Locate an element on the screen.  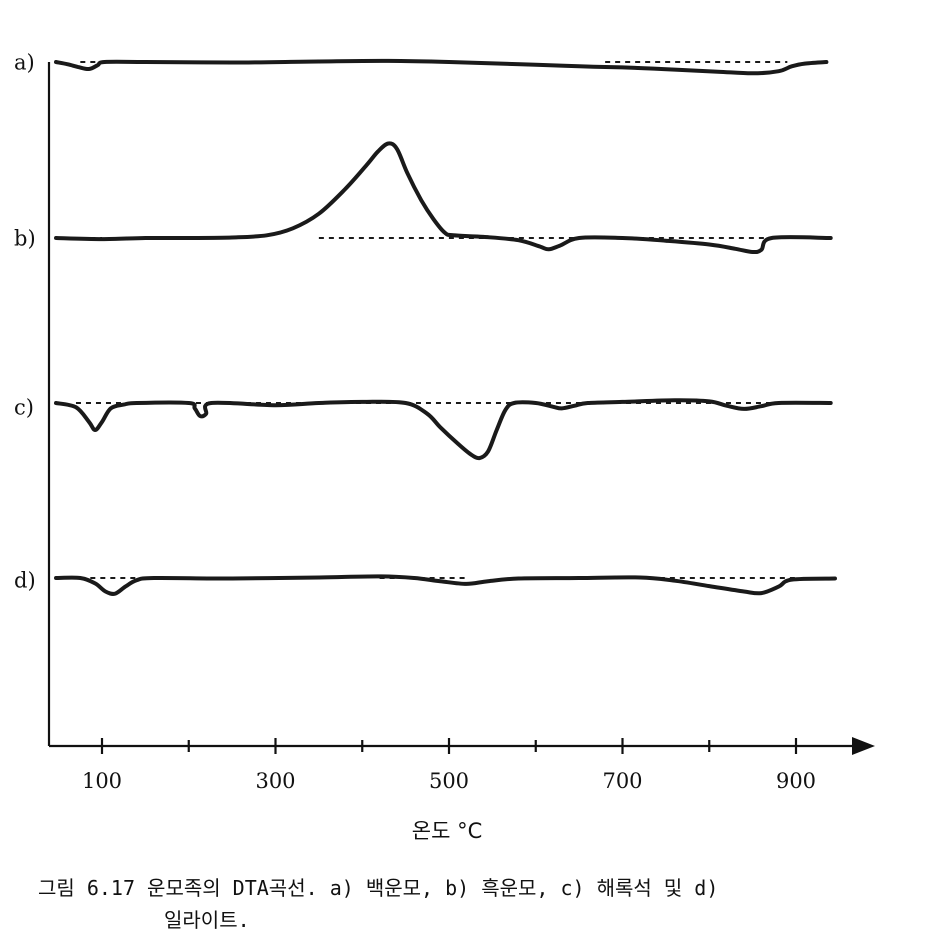
series-label-2: b) is located at coordinates (25, 239).